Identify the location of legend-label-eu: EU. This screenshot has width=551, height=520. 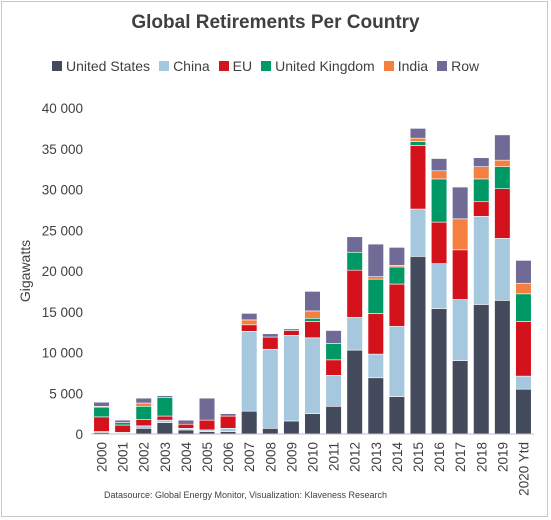
(242, 66).